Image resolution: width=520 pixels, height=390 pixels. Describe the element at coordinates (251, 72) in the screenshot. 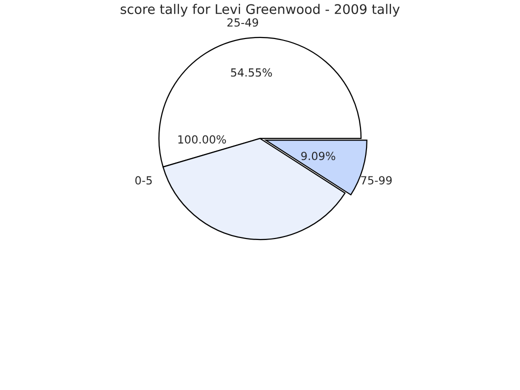

I see `data-label: 54.55%` at that location.